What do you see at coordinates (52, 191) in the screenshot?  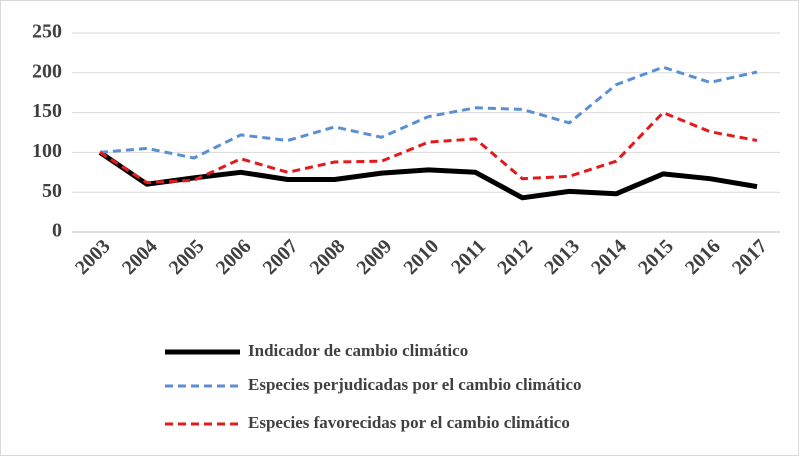 I see `y-tick-label: 50` at bounding box center [52, 191].